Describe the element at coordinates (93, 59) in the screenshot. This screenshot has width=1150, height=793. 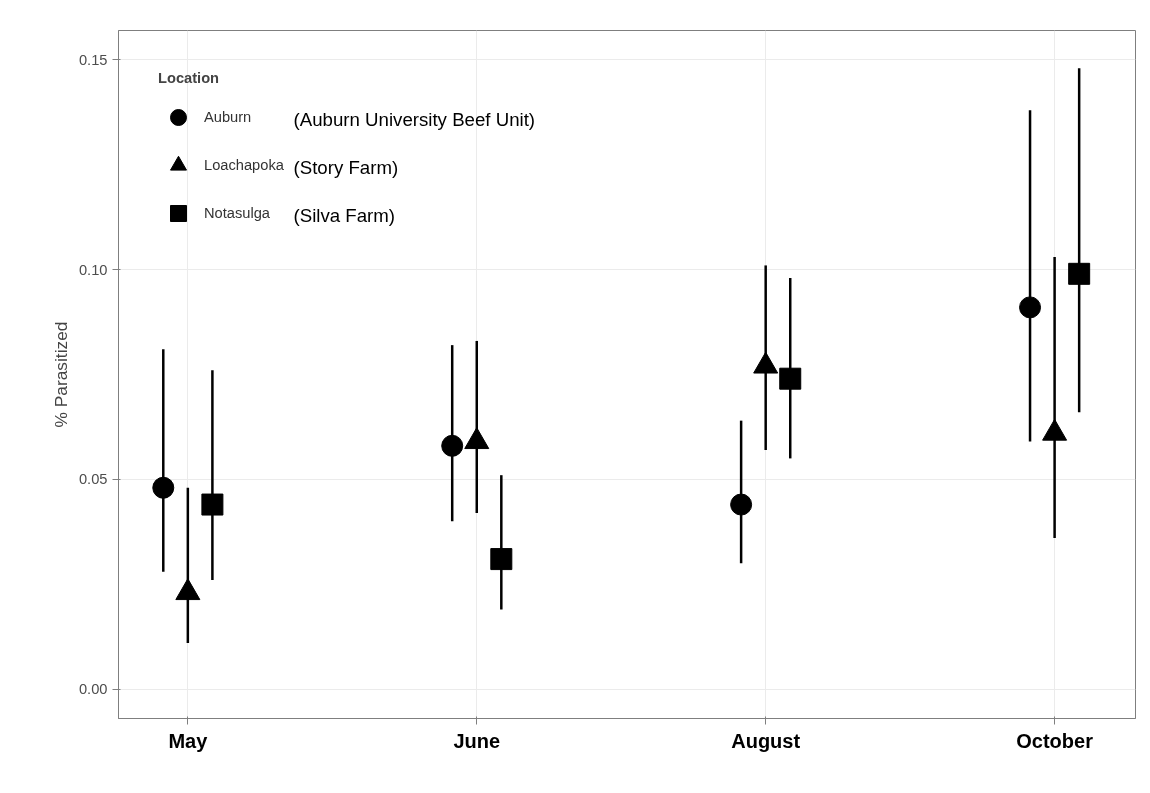
I see `y-tick-label: 0.15` at that location.